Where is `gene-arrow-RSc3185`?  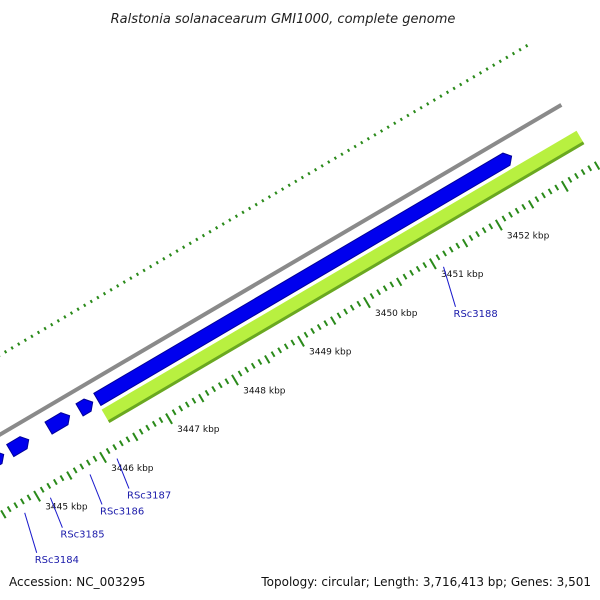
gene-arrow-RSc3185 is located at coordinates (18, 447).